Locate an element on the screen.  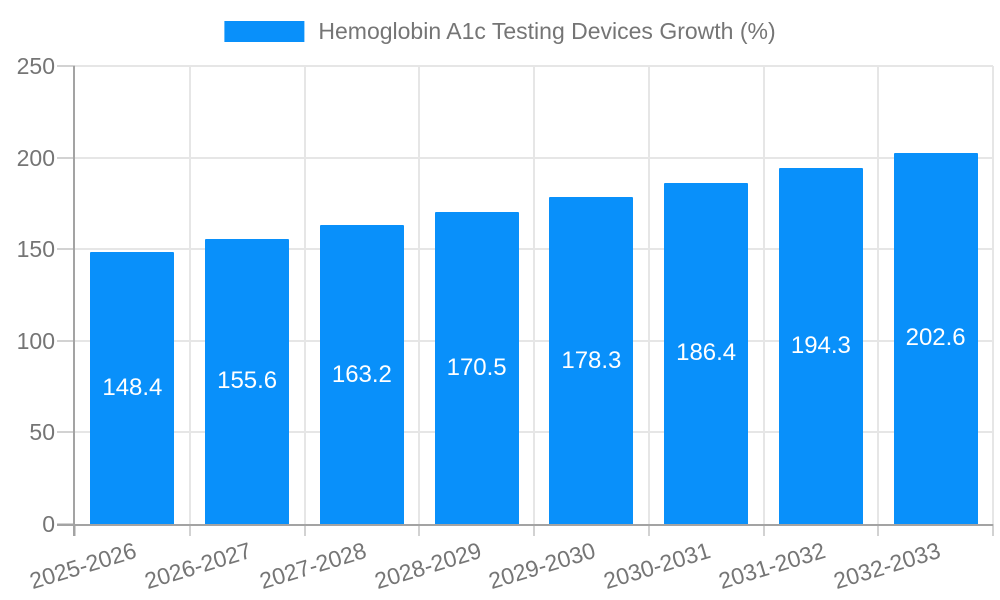
legend-swatch-icon is located at coordinates (264, 31).